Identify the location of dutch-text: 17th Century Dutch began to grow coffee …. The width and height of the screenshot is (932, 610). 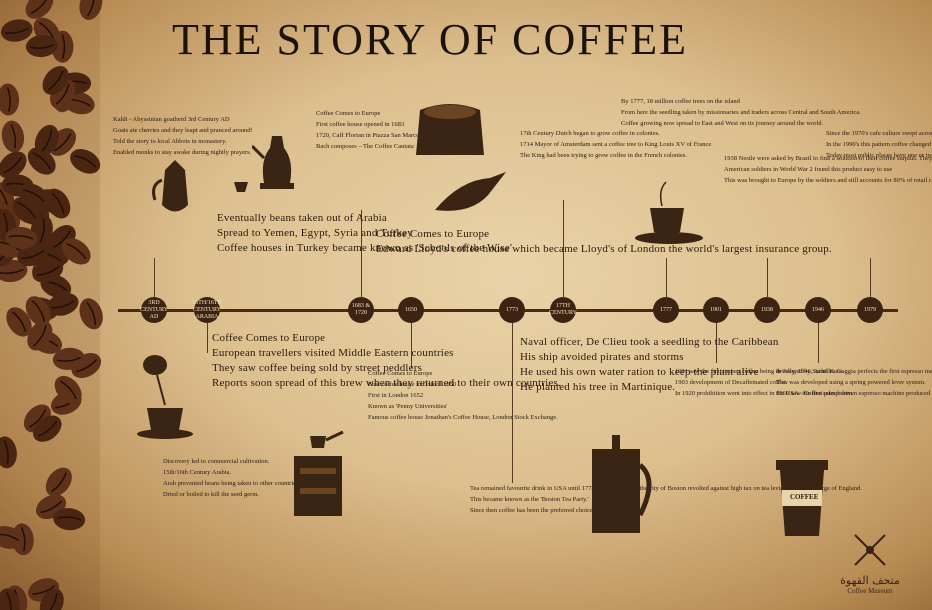
(616, 144).